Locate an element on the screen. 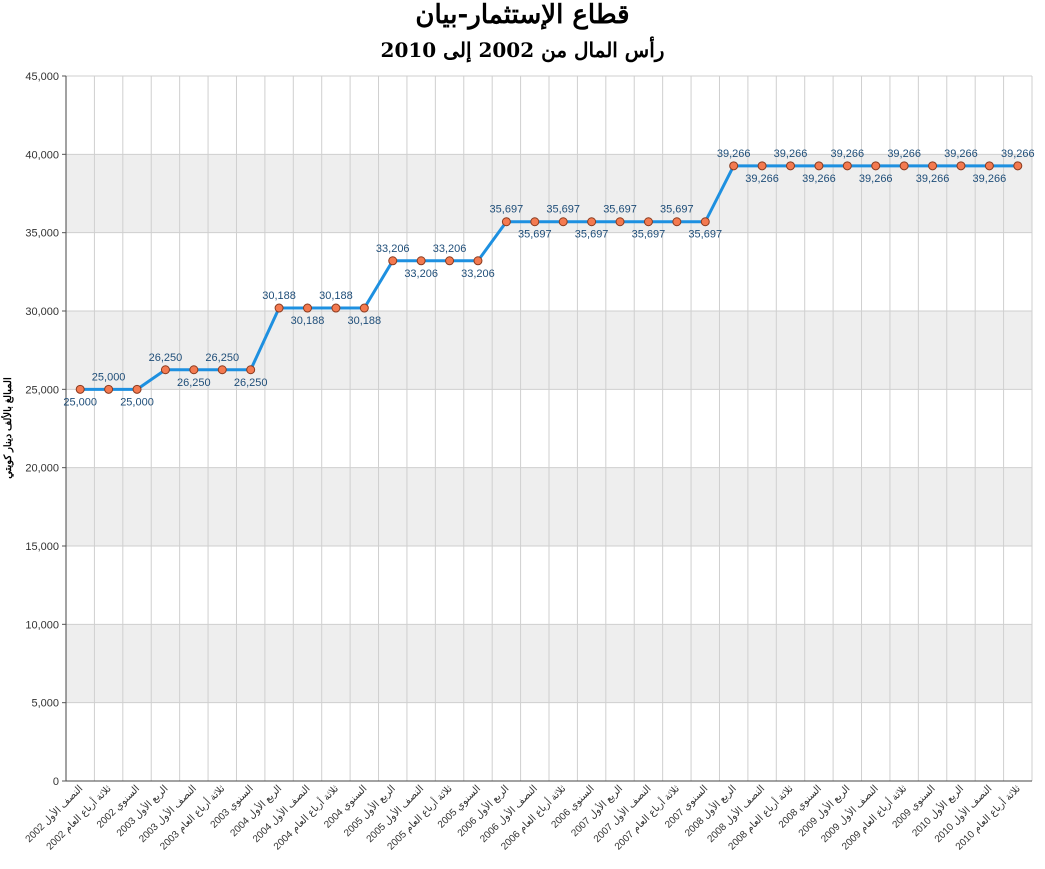 The image size is (1045, 869). x-tick-label: الربع الأول 2006 is located at coordinates (483, 811).